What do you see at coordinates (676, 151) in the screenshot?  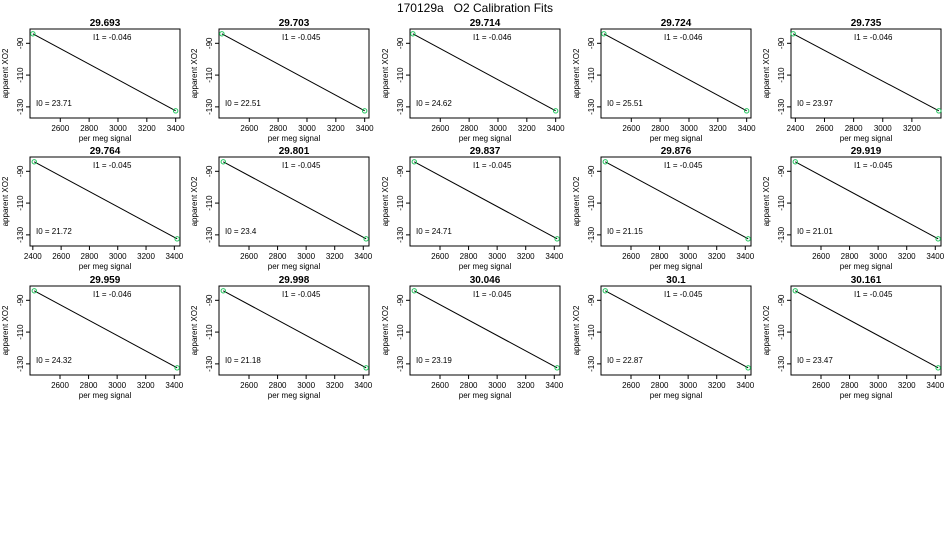 I see `panel-title: 29.876` at bounding box center [676, 151].